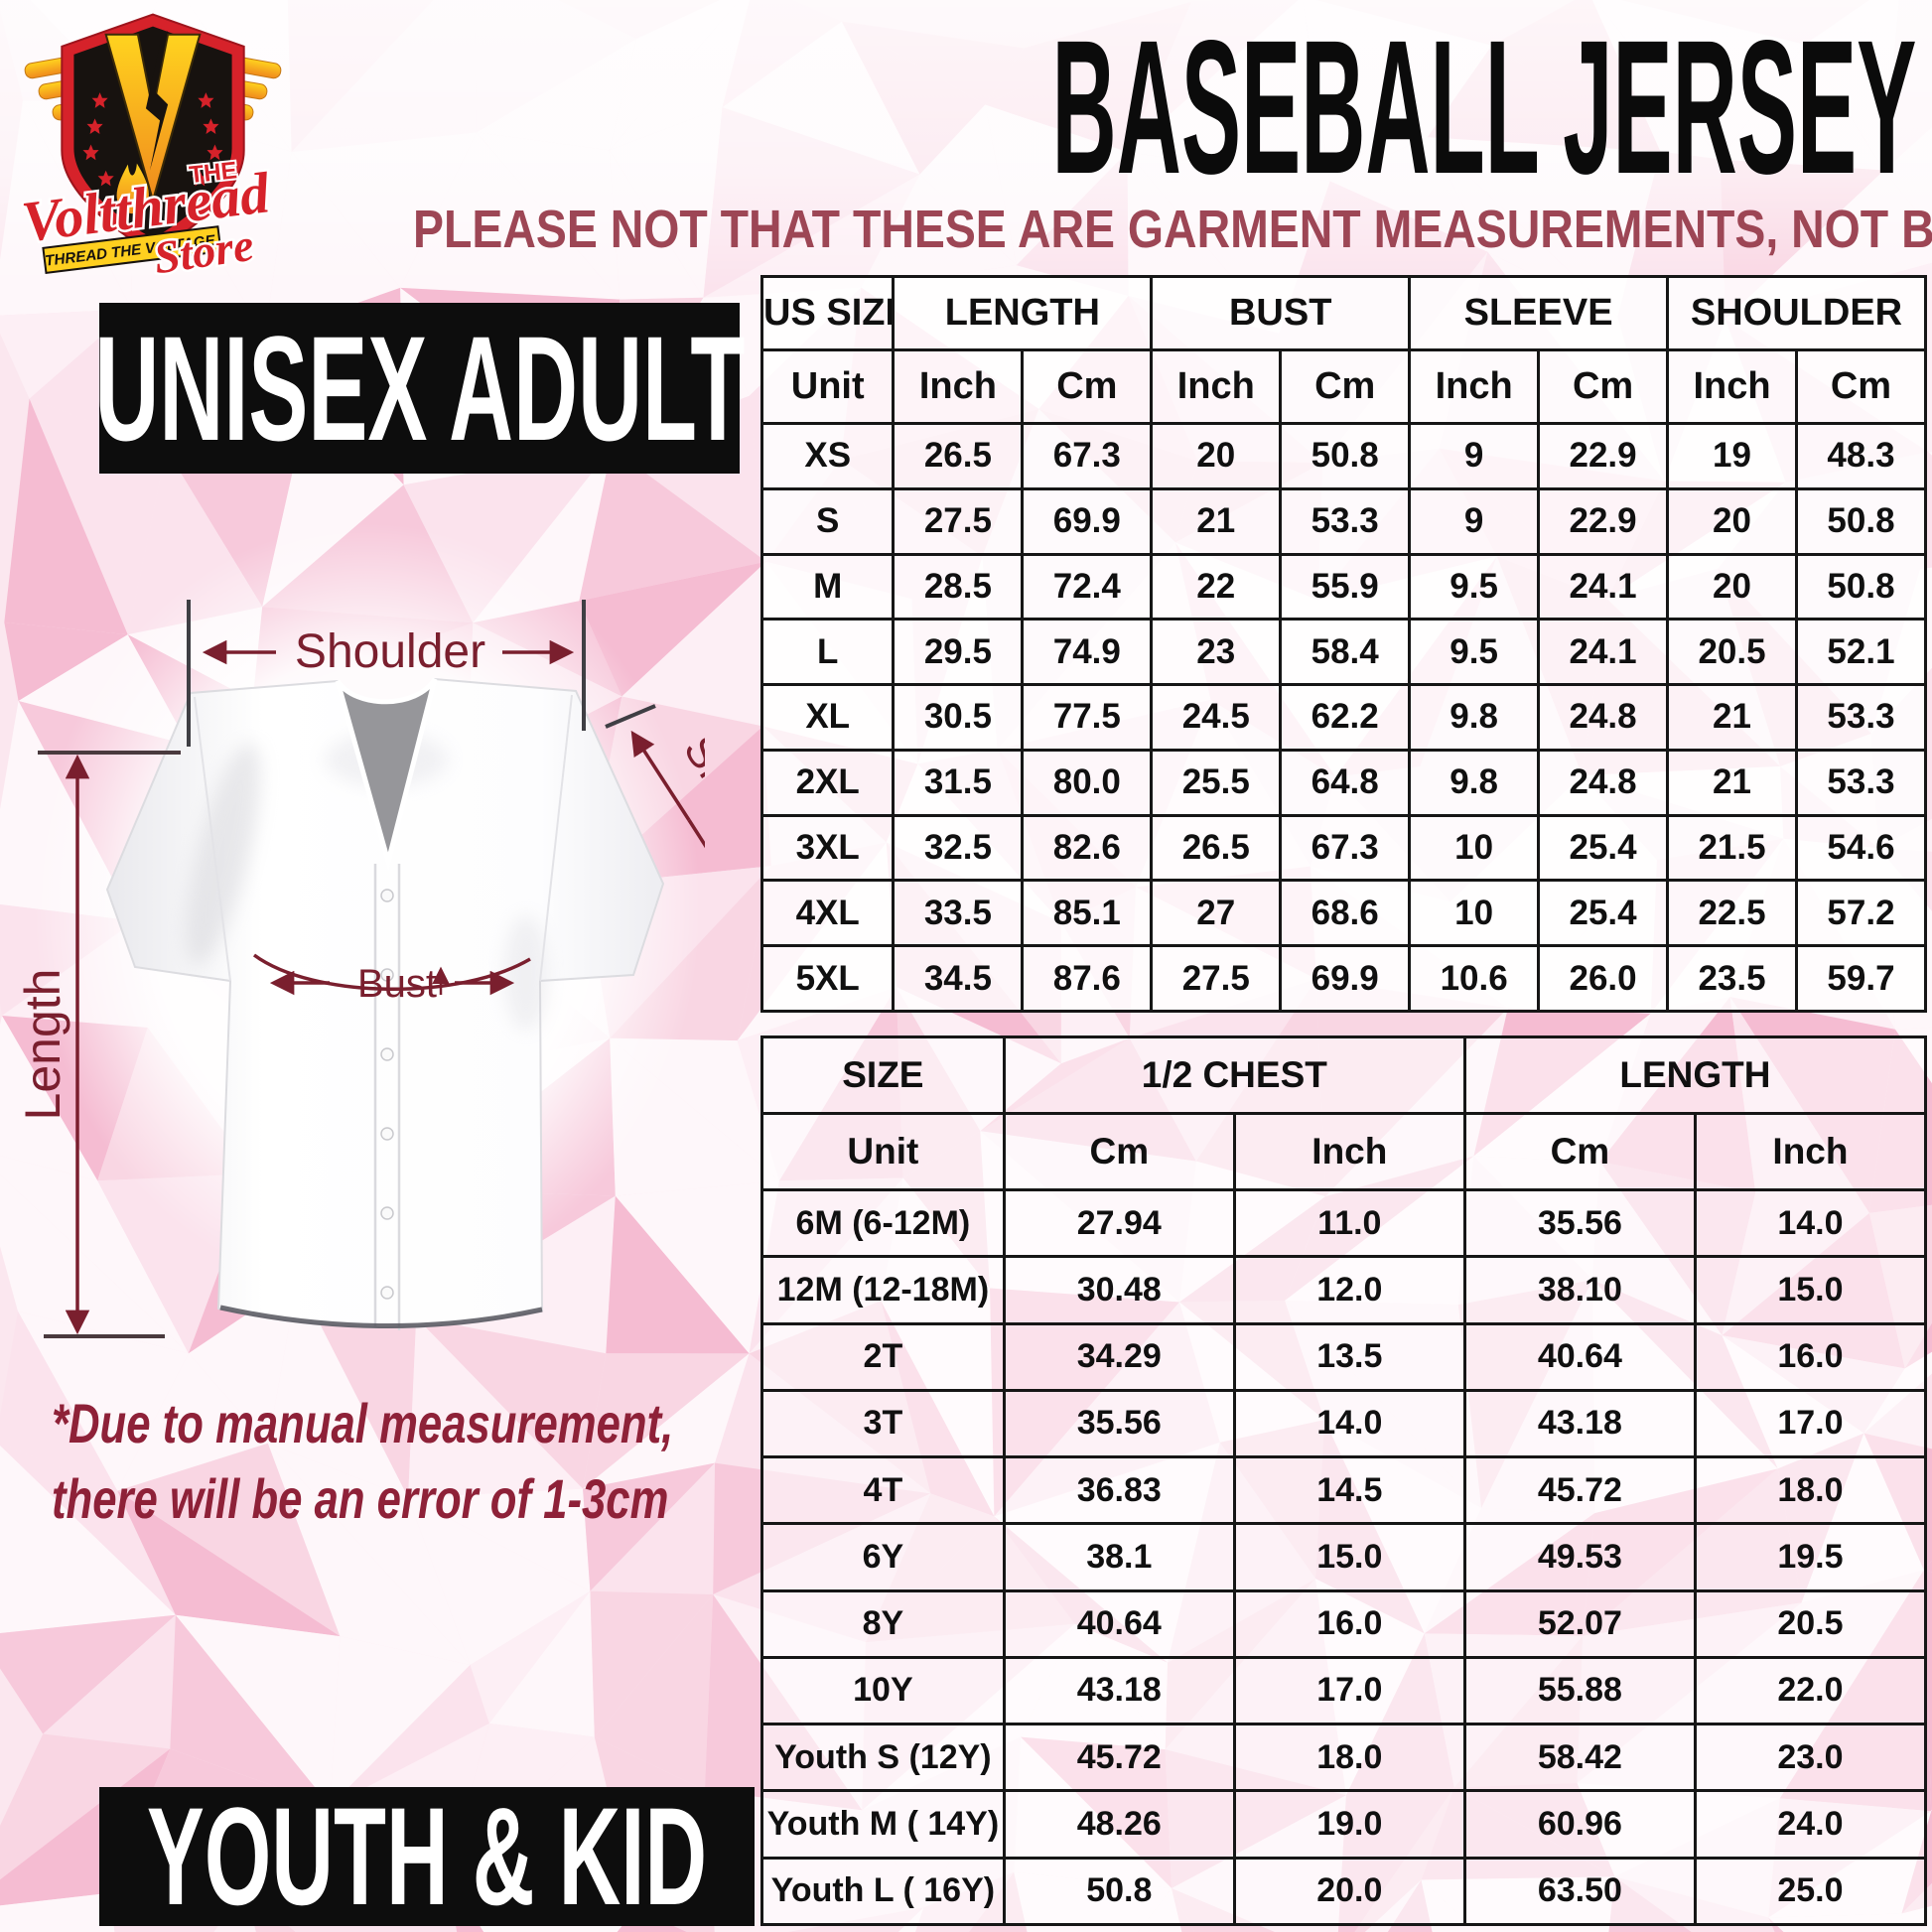  I want to click on column-group-header: SLEEVE, so click(1539, 313).